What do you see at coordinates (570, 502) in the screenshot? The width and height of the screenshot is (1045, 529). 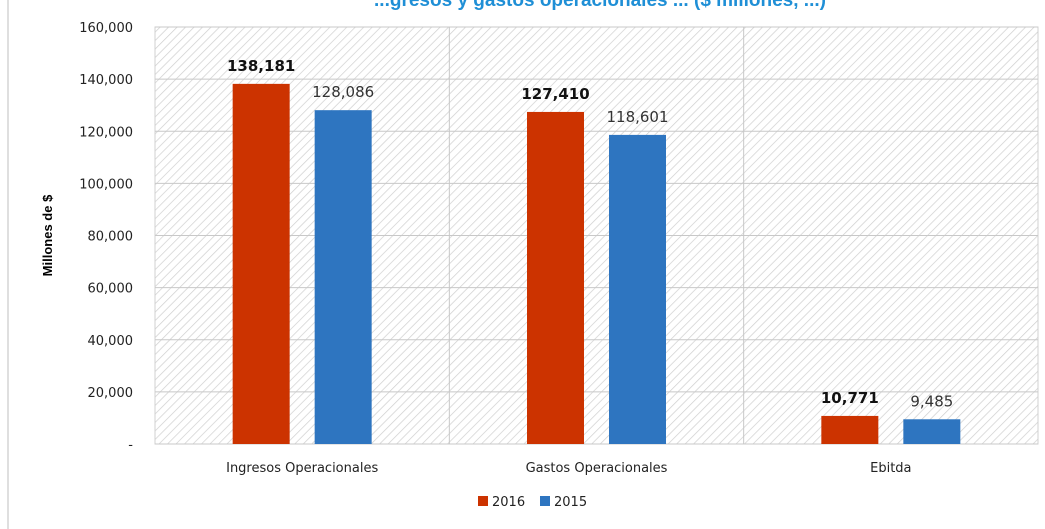 I see `legend-label: 2015` at bounding box center [570, 502].